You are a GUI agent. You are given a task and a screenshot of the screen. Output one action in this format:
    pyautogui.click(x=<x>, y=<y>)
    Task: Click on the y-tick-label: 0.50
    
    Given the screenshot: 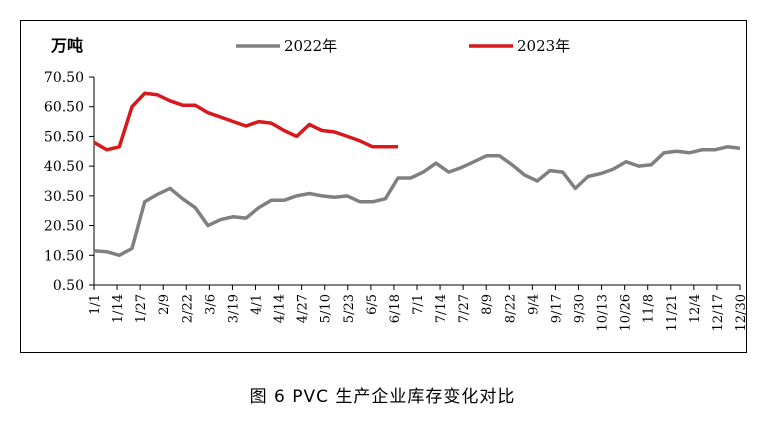 What is the action you would take?
    pyautogui.click(x=68, y=286)
    